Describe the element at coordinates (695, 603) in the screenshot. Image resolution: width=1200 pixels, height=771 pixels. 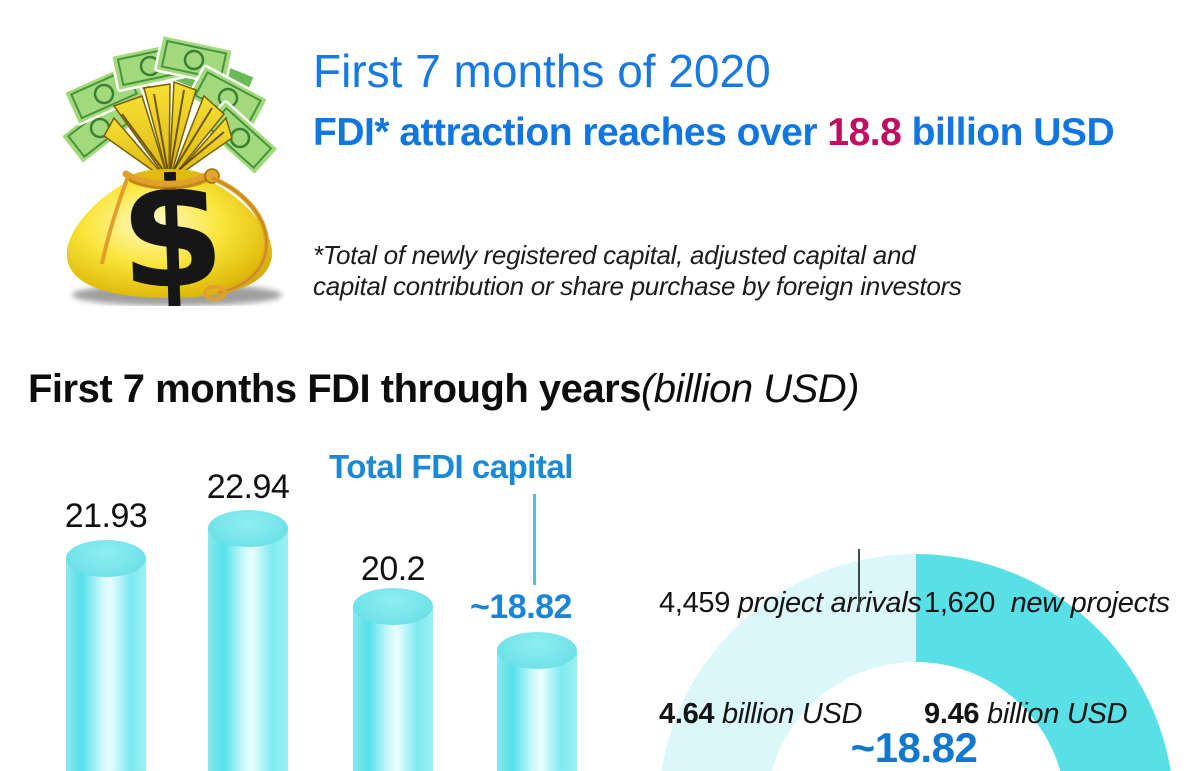
I see `segment-count: 4,459` at that location.